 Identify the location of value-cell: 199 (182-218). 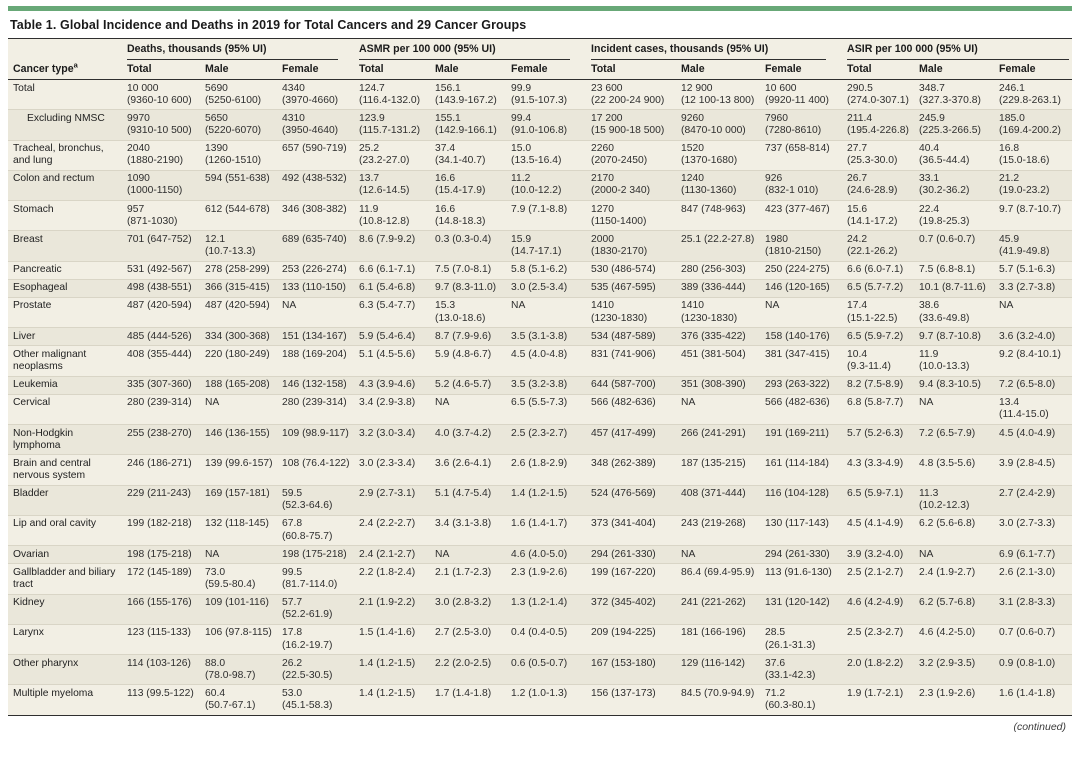
(161, 531).